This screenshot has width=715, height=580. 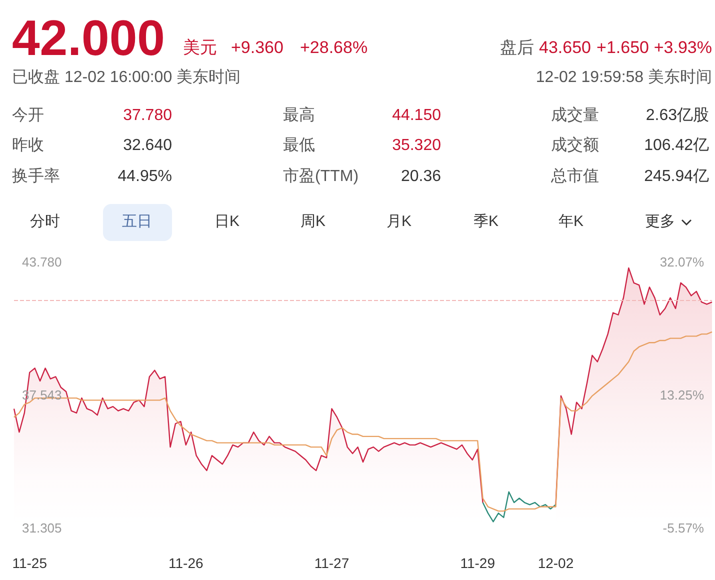 What do you see at coordinates (676, 146) in the screenshot?
I see `text: 106.42亿` at bounding box center [676, 146].